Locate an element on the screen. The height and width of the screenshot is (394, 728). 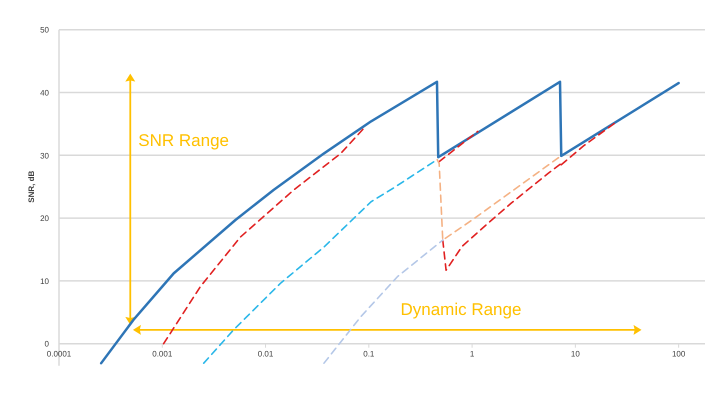
x-tick-label: 10 is located at coordinates (575, 354).